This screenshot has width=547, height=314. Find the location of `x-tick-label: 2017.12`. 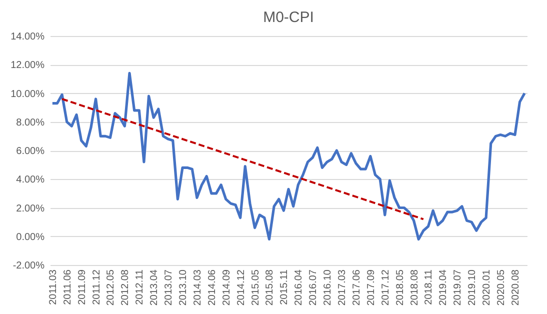

x-tick-label: 2017.12 is located at coordinates (386, 287).